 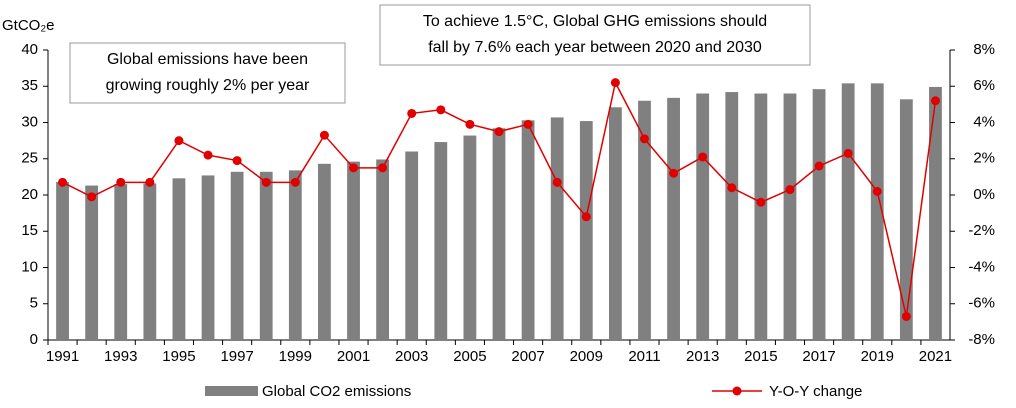 What do you see at coordinates (469, 356) in the screenshot?
I see `x-tick-label: 2005` at bounding box center [469, 356].